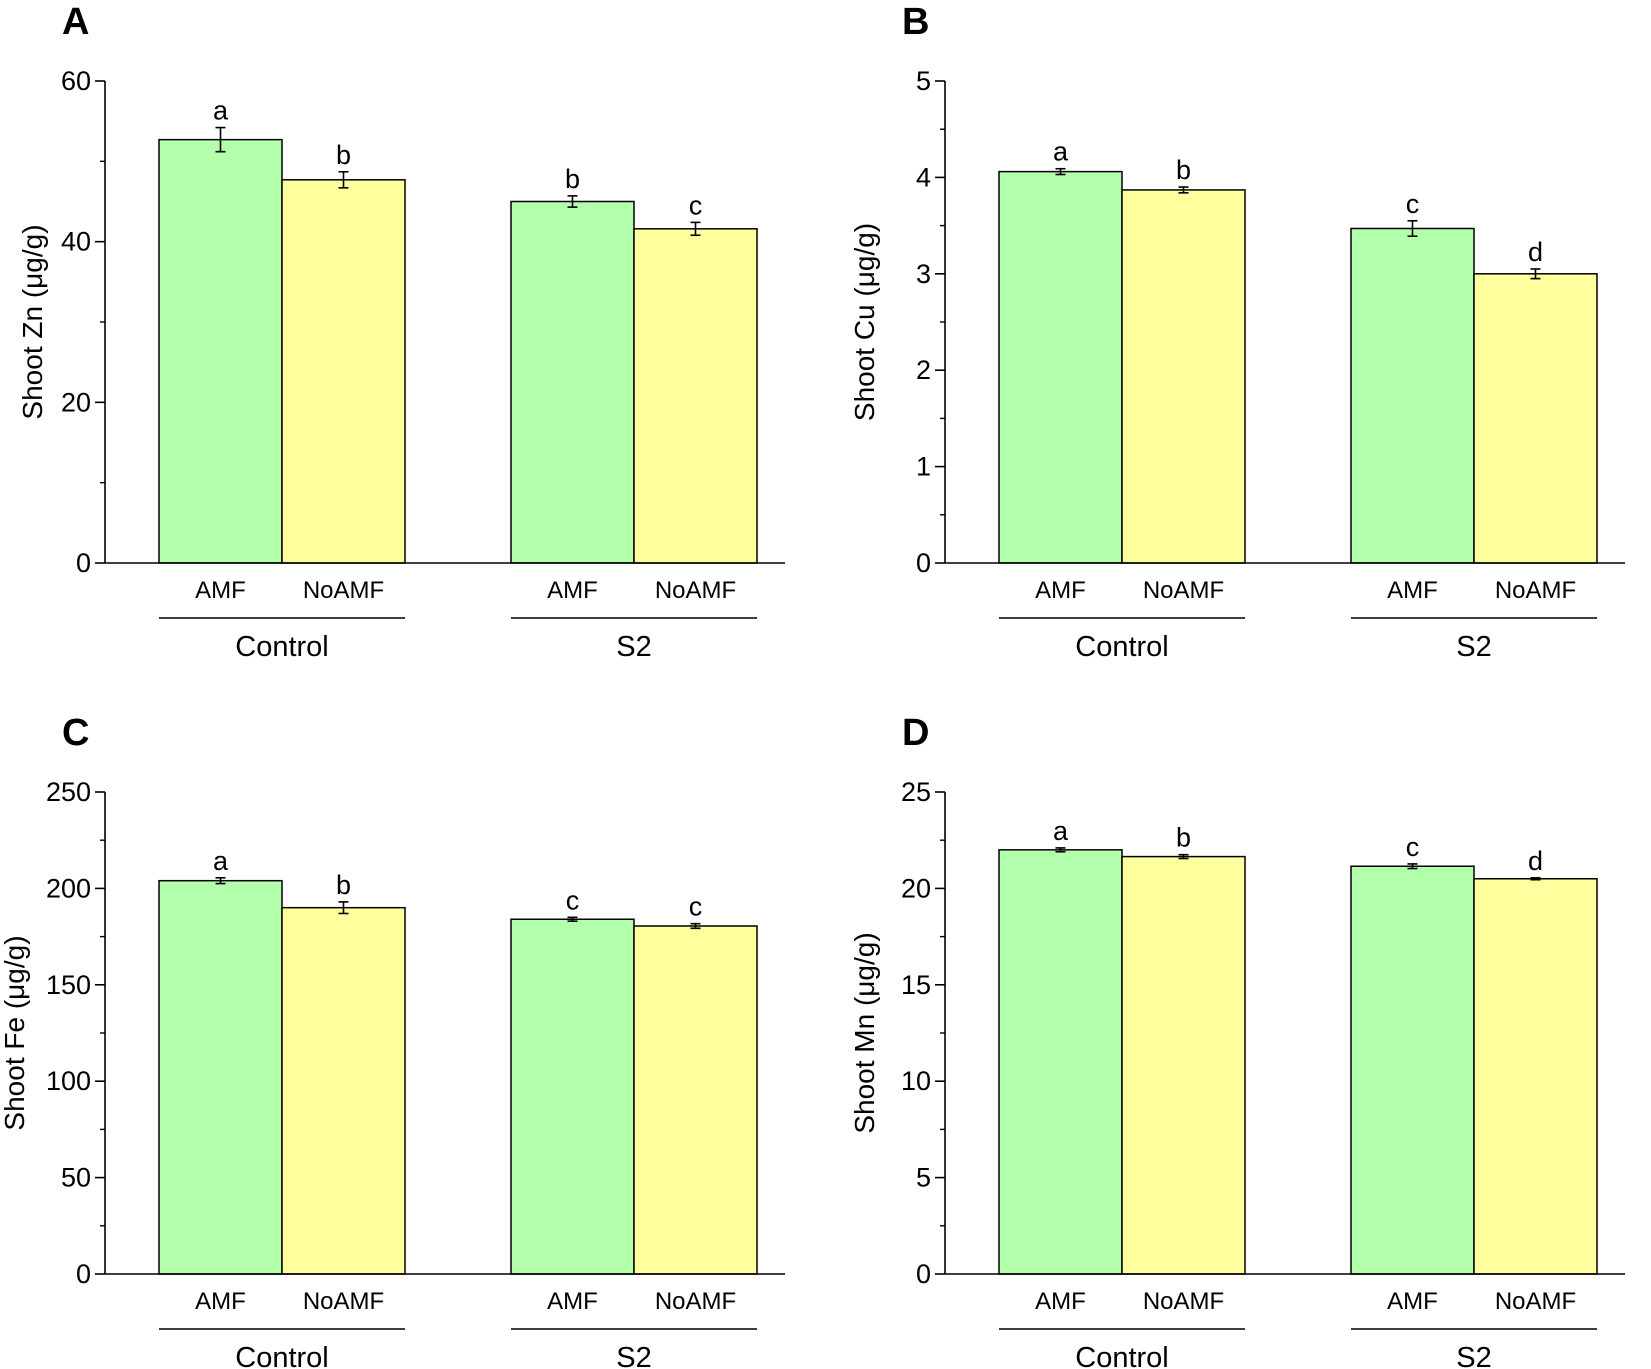 The height and width of the screenshot is (1369, 1651). Describe the element at coordinates (32, 321) in the screenshot. I see `y-axis-label: Shoot Zn (μg/g)` at that location.